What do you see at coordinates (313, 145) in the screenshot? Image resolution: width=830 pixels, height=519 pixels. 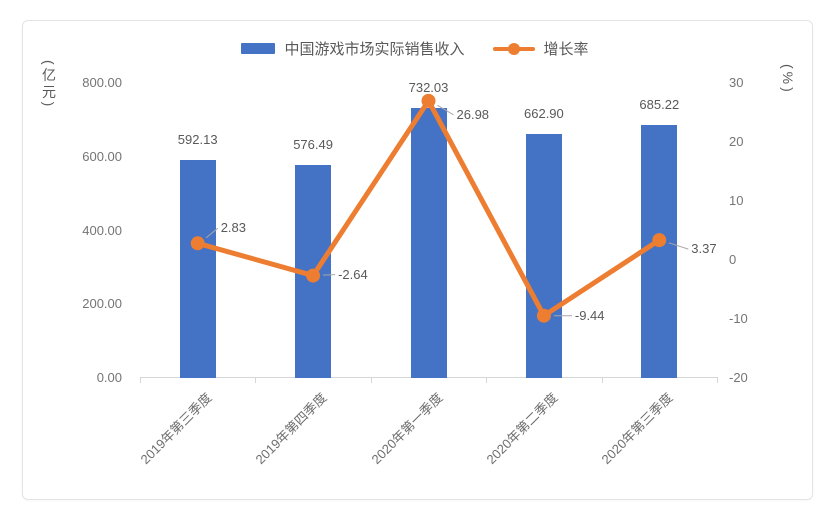 I see `bar-value-label: 576.49` at bounding box center [313, 145].